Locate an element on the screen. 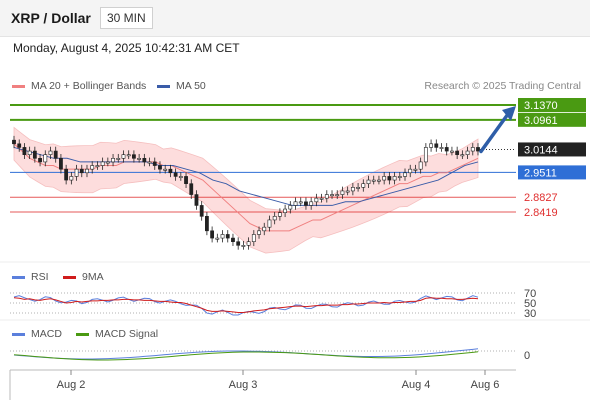 This screenshot has width=590, height=400. rsi-ma-swatch is located at coordinates (69, 277).